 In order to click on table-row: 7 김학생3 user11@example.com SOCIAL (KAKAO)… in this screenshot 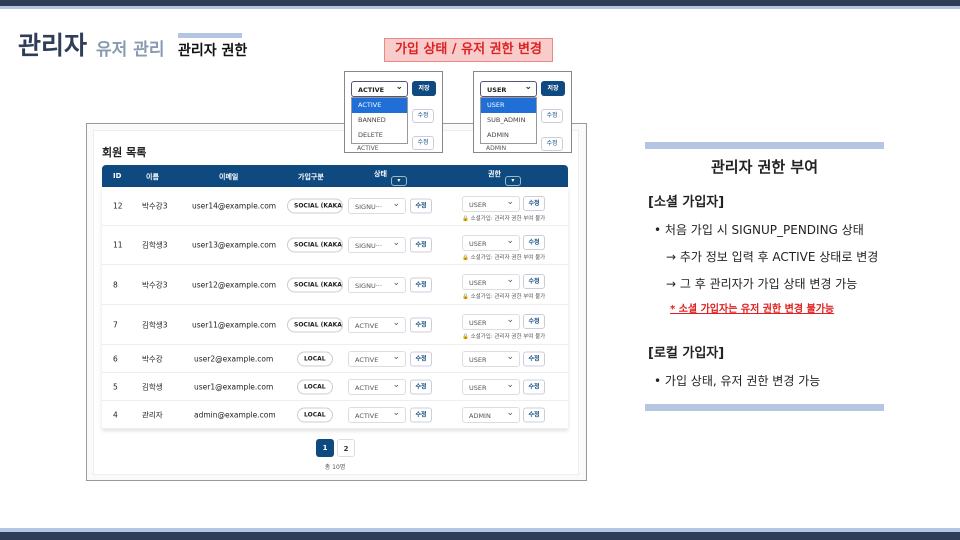, I will do `click(335, 325)`.